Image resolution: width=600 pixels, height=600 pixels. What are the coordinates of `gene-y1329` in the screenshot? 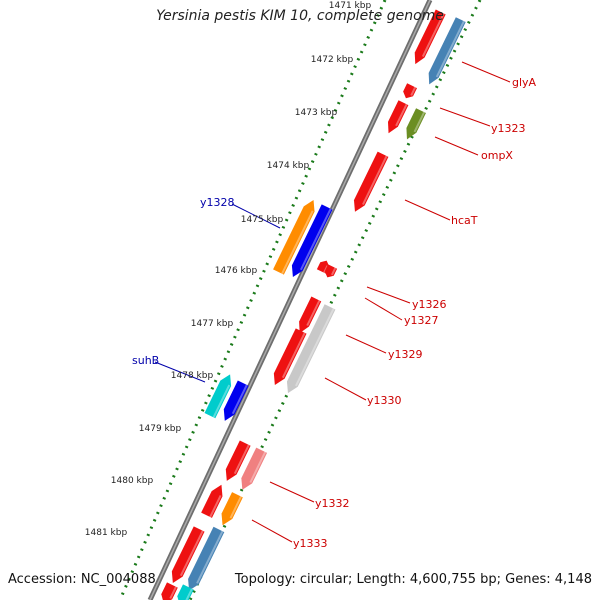 It's located at (288, 357).